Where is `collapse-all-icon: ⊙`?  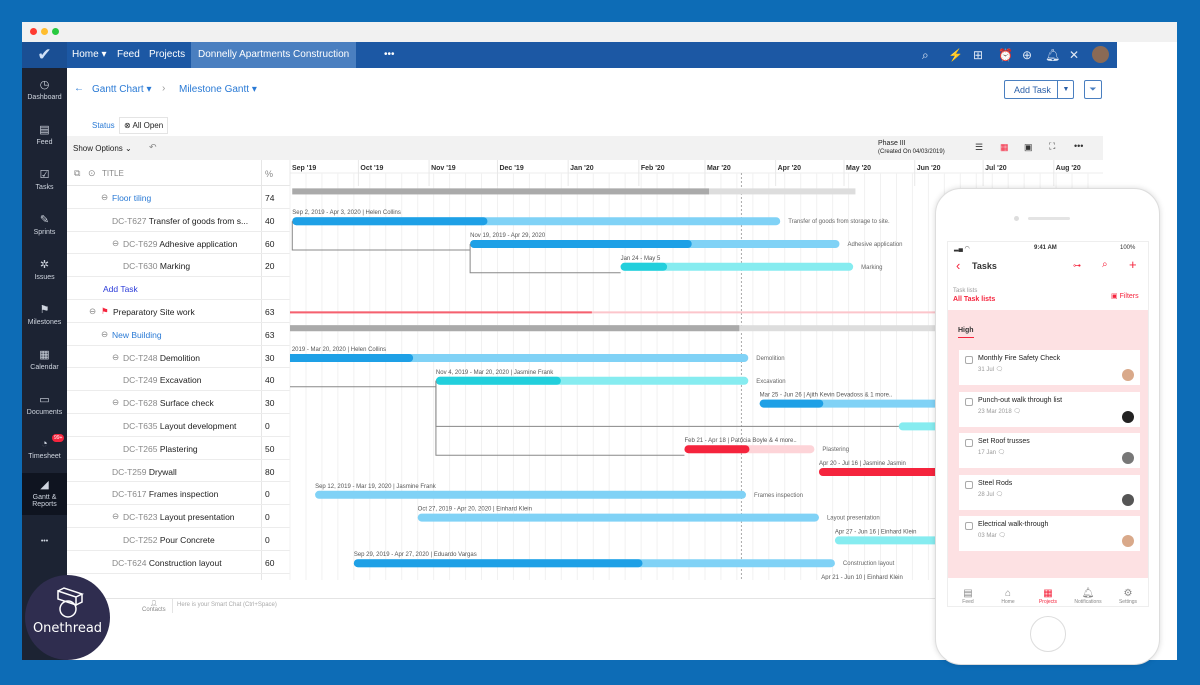 collapse-all-icon: ⊙ is located at coordinates (92, 173).